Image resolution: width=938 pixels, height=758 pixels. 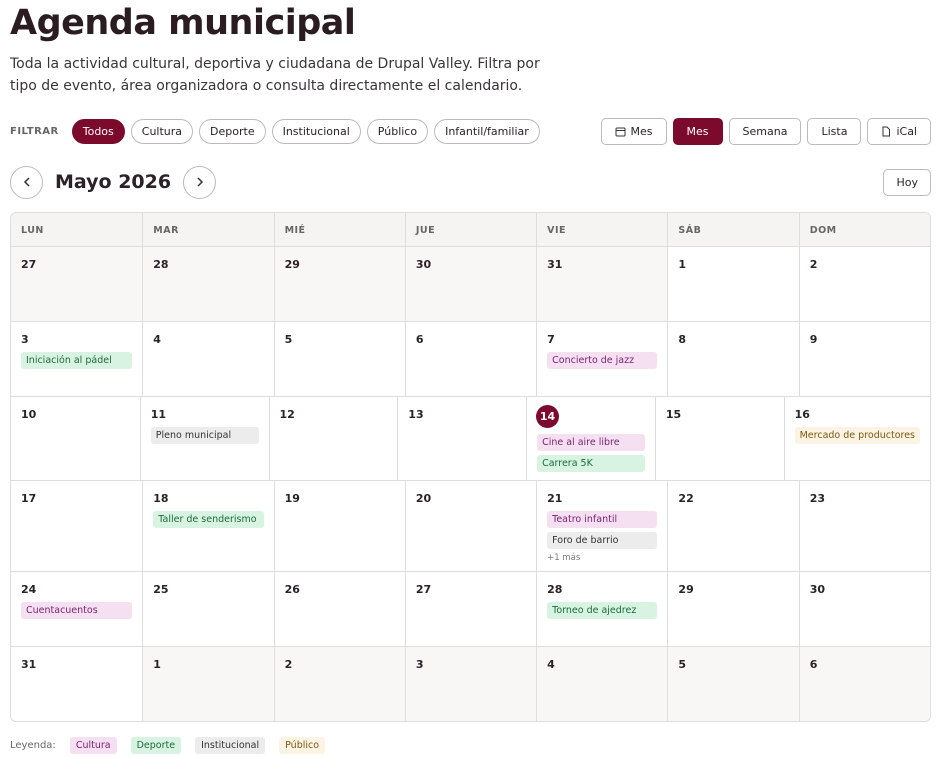 I want to click on day-number: 24, so click(x=29, y=589).